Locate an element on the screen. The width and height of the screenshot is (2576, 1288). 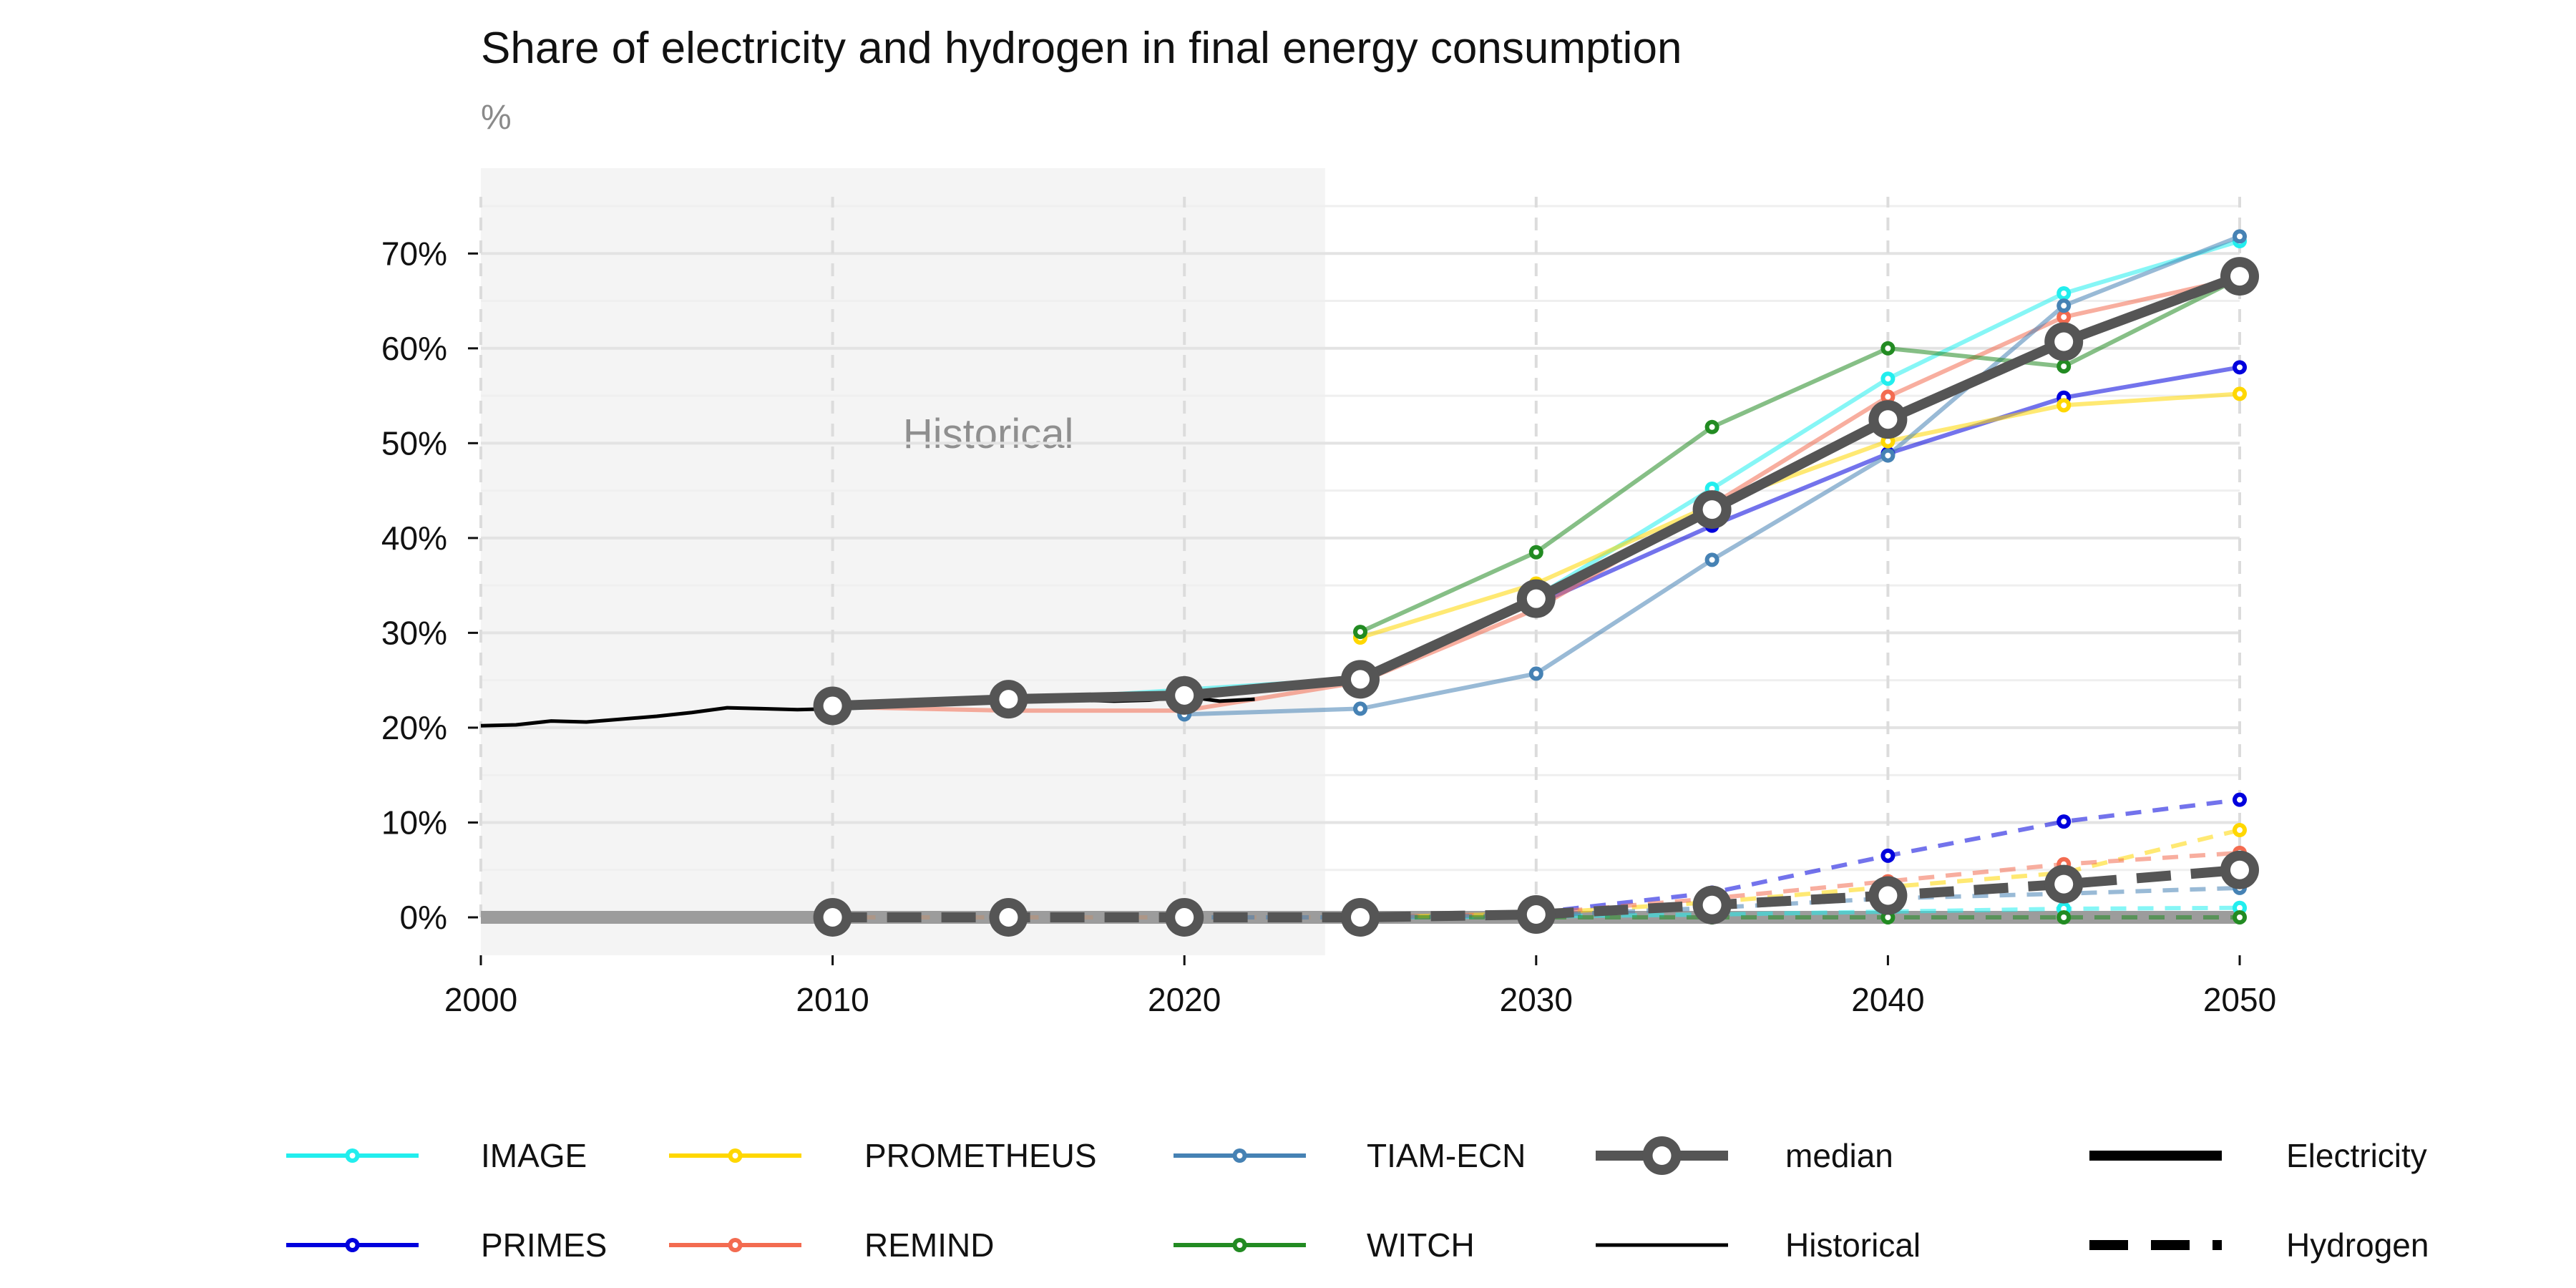
legend-median-marker-center is located at coordinates (1662, 1155).